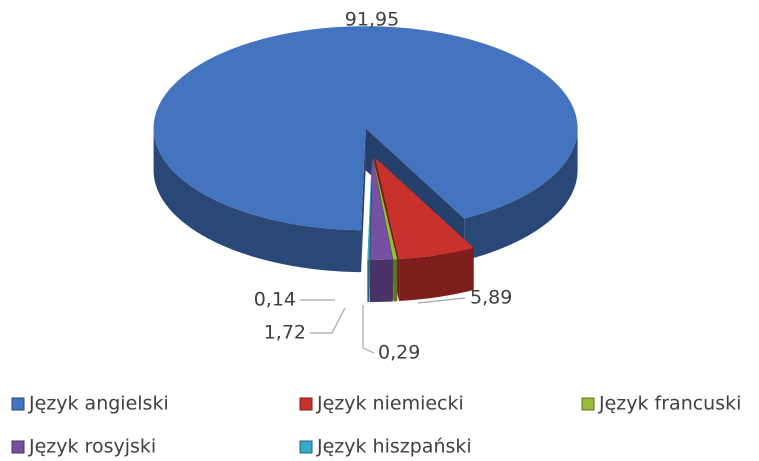 This screenshot has height=461, width=759. Describe the element at coordinates (390, 404) in the screenshot. I see `legend-label: Język niemiecki` at that location.